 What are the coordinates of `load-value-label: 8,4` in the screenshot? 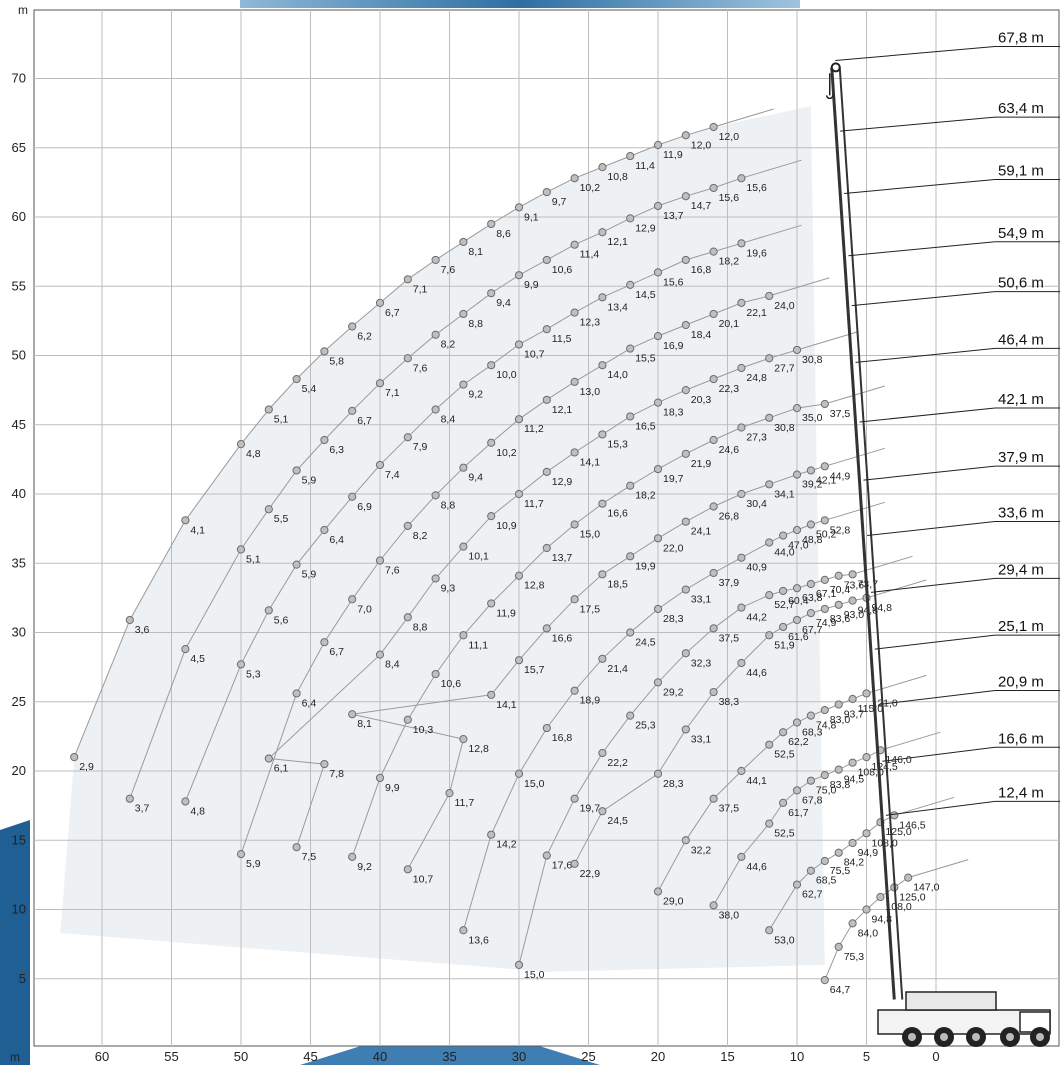 It's located at (392, 665).